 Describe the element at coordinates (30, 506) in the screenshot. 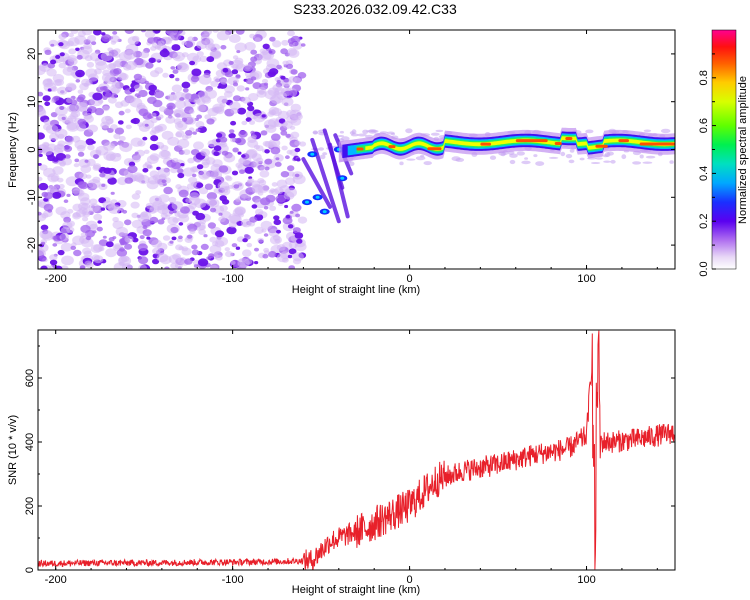

I see `y-tick-label: 200` at that location.